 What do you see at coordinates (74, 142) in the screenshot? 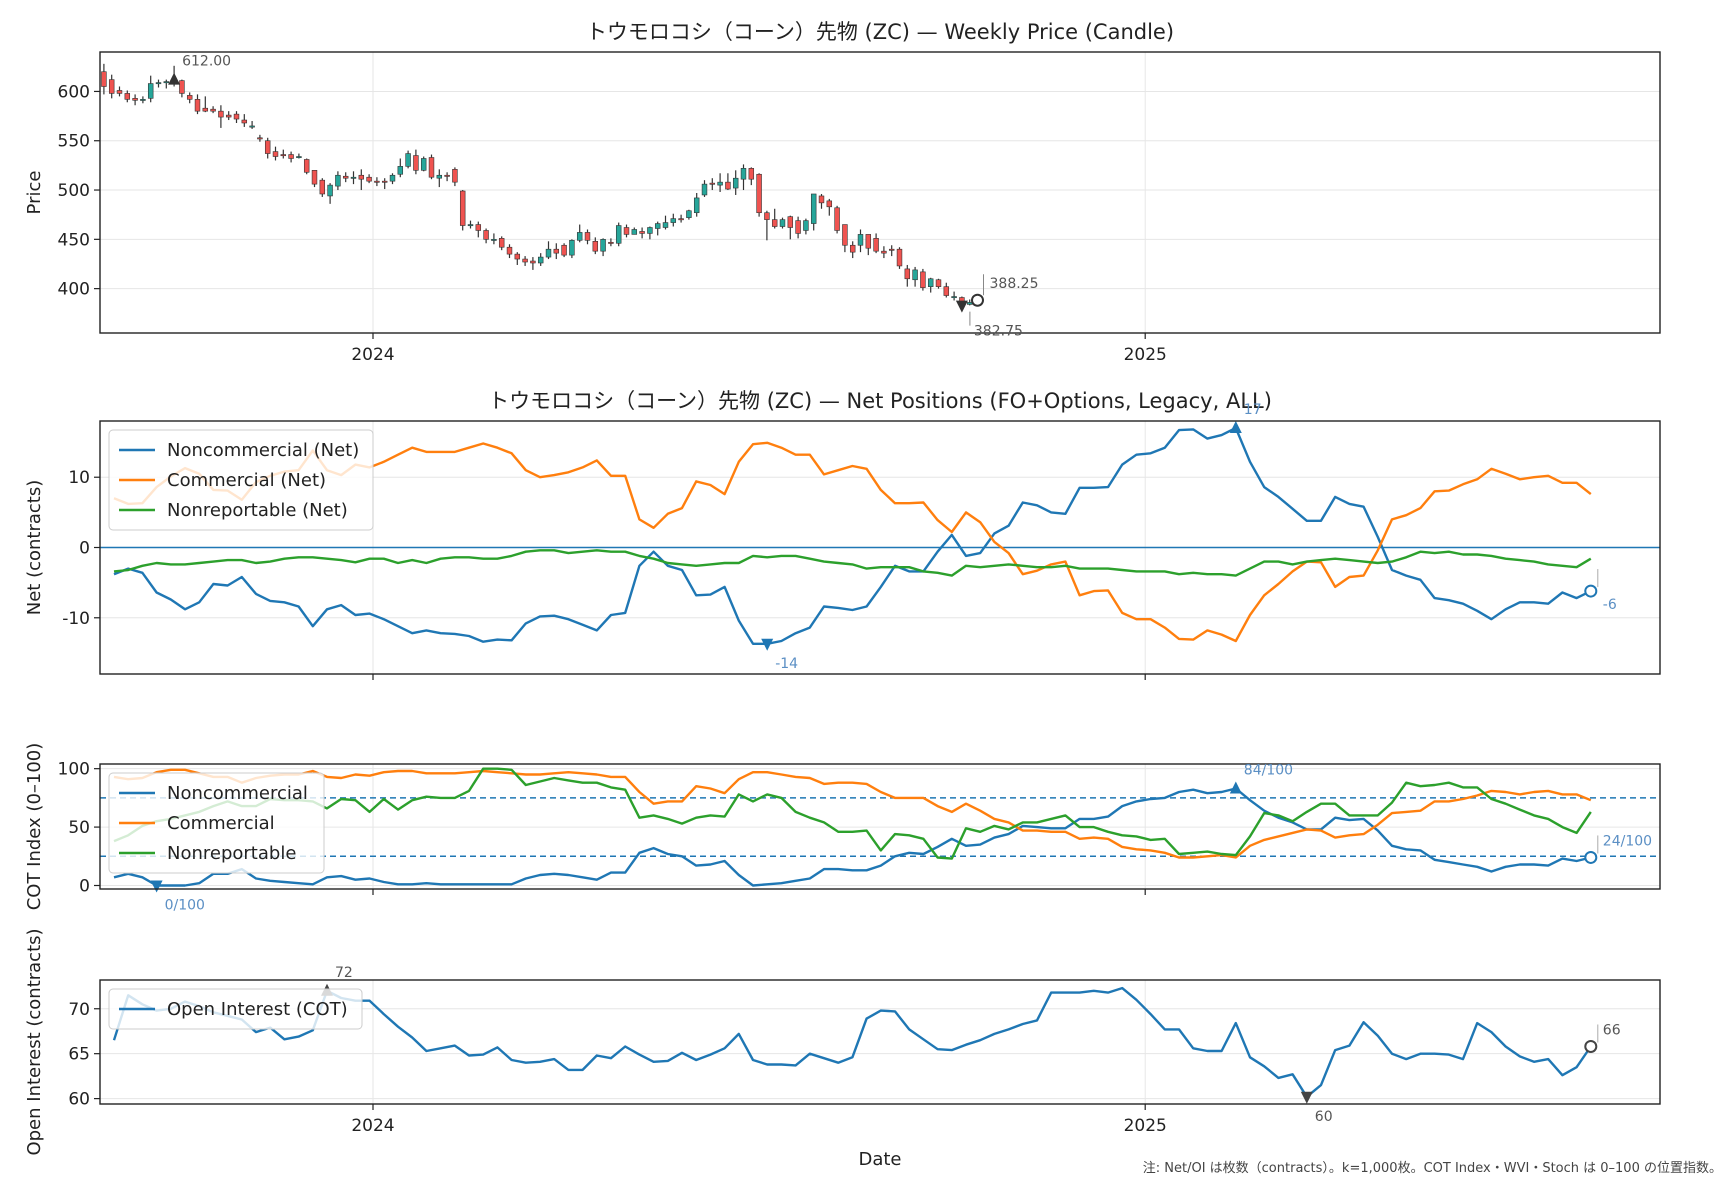
I see `y-tick-label: 550` at bounding box center [74, 142].